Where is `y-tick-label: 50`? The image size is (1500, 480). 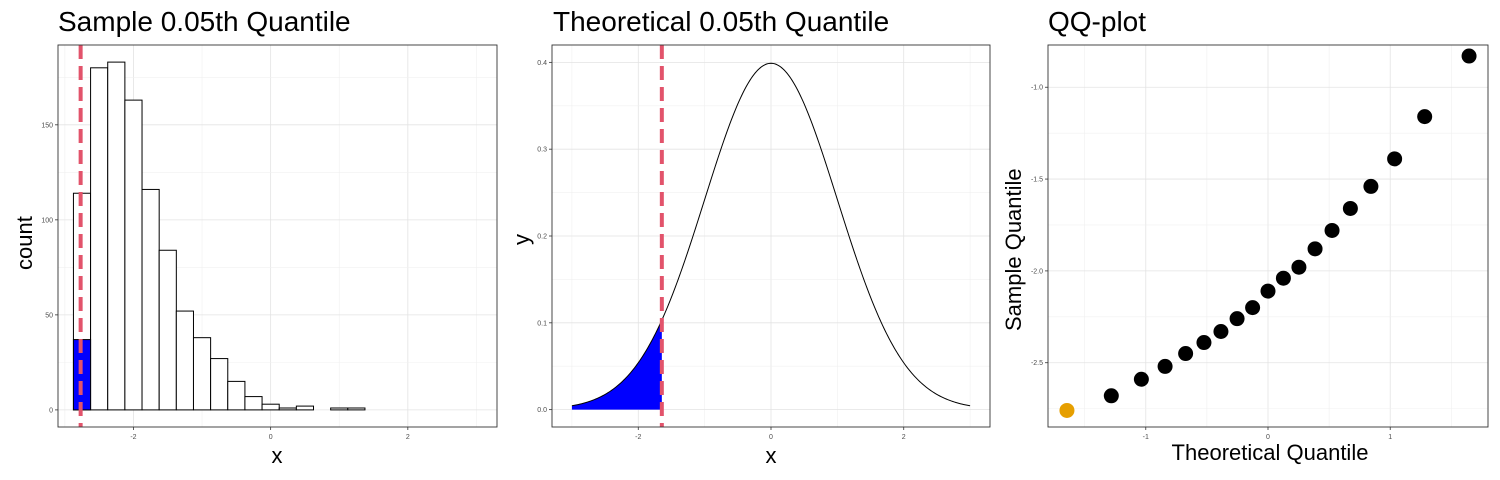 y-tick-label: 50 is located at coordinates (49, 315).